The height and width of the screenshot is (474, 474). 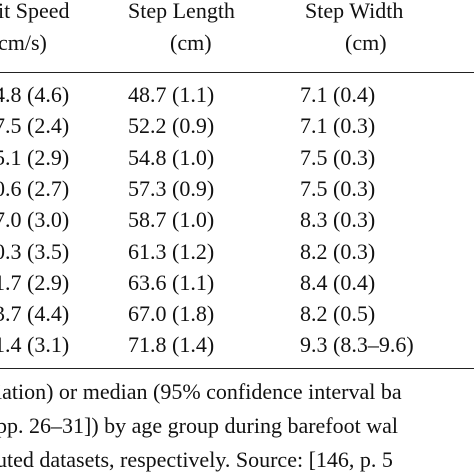 What do you see at coordinates (35, 94) in the screenshot?
I see `table-cell: 4.8 (4.6)` at bounding box center [35, 94].